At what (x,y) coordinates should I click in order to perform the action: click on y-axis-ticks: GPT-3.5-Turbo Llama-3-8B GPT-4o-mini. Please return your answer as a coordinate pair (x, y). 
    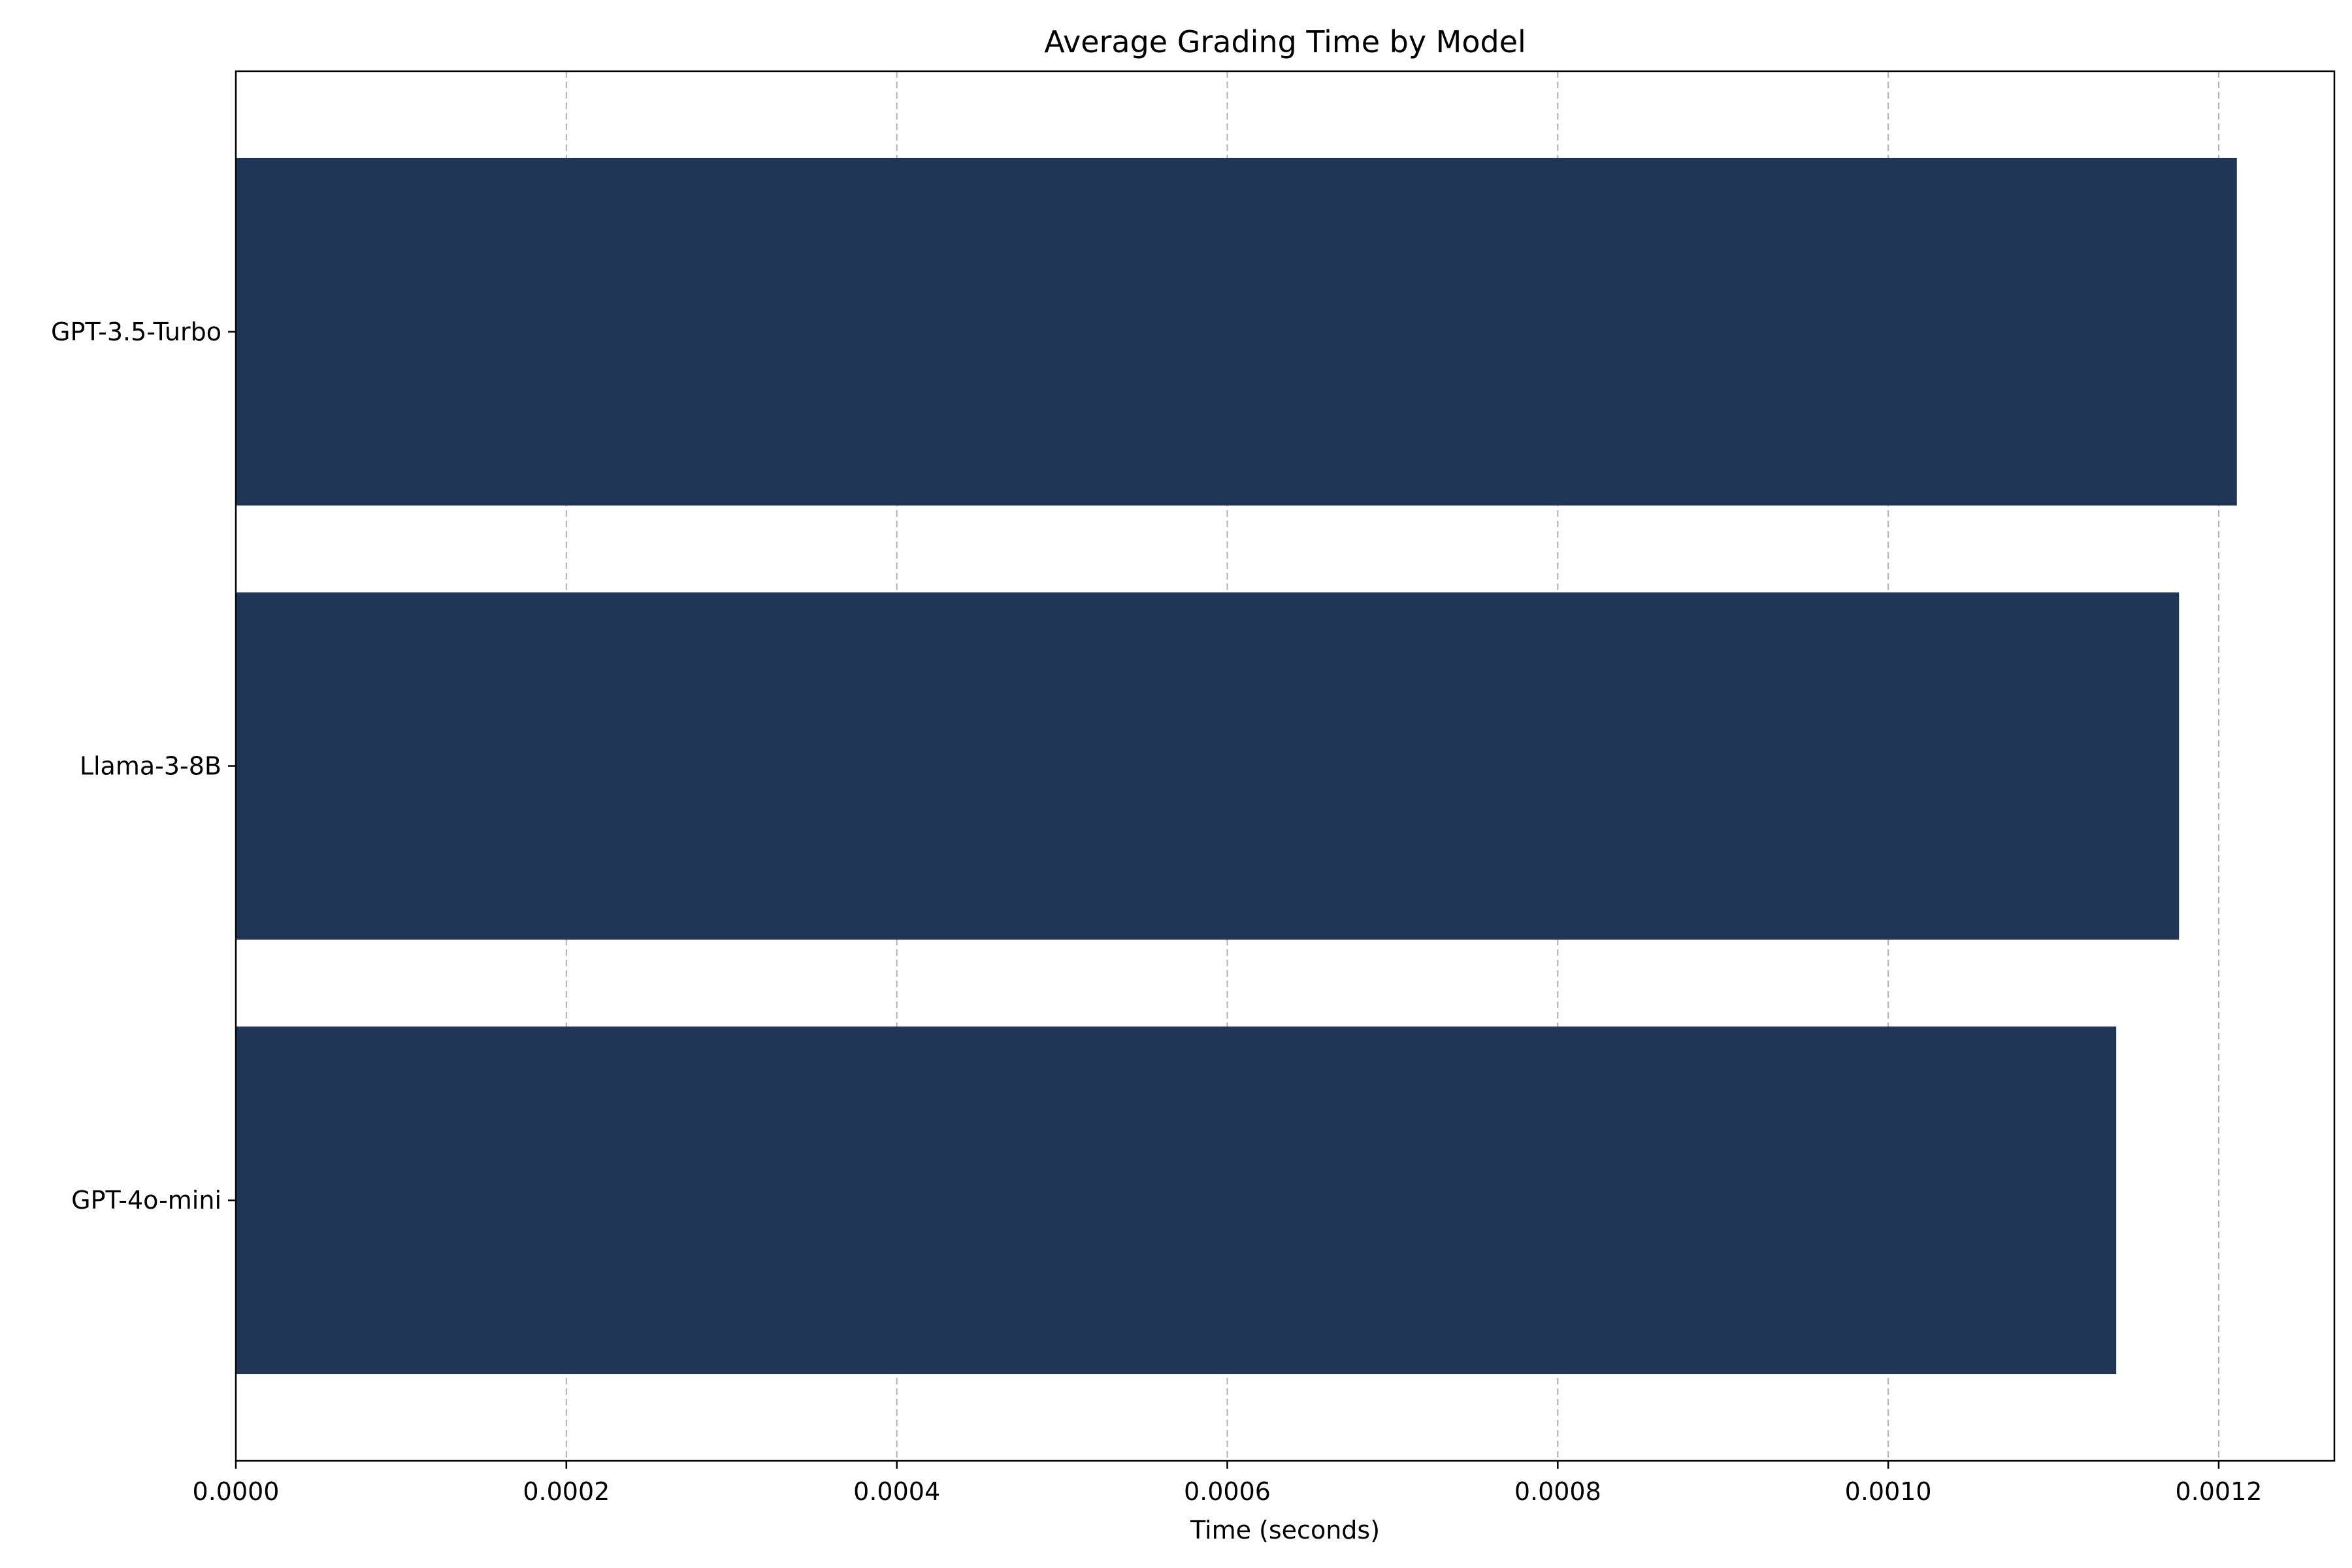
    Looking at the image, I should click on (143, 766).